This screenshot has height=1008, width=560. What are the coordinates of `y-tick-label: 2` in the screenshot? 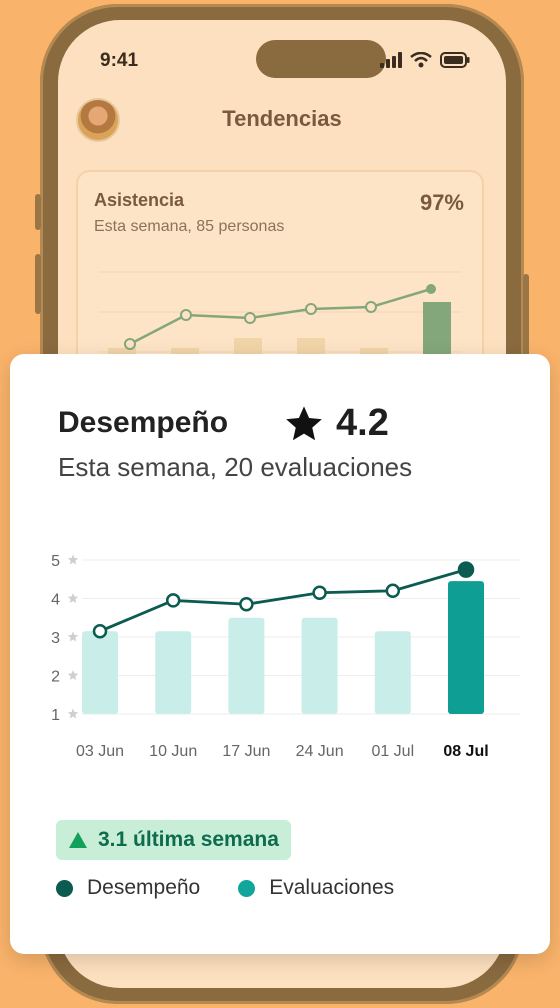 It's located at (55, 677).